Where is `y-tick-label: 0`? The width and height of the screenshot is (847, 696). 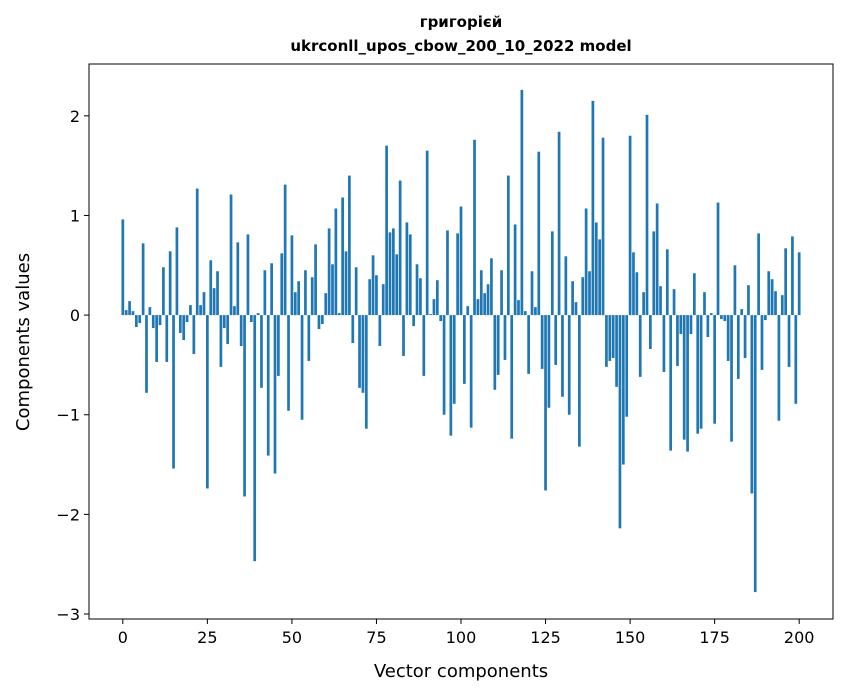 y-tick-label: 0 is located at coordinates (75, 315).